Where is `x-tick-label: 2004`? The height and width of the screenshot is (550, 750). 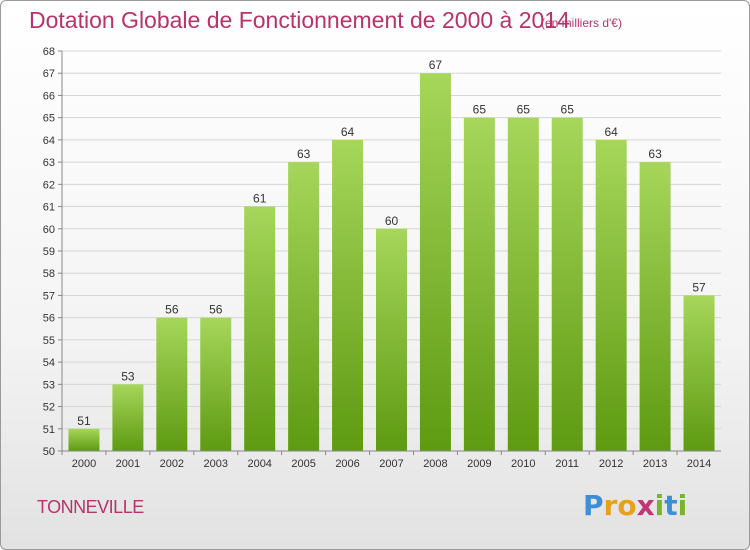
x-tick-label: 2004 is located at coordinates (259, 464).